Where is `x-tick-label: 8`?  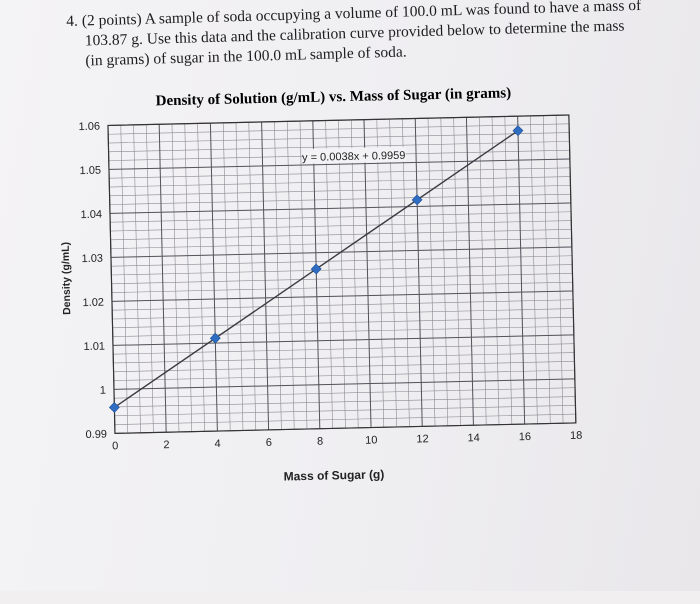 x-tick-label: 8 is located at coordinates (320, 442).